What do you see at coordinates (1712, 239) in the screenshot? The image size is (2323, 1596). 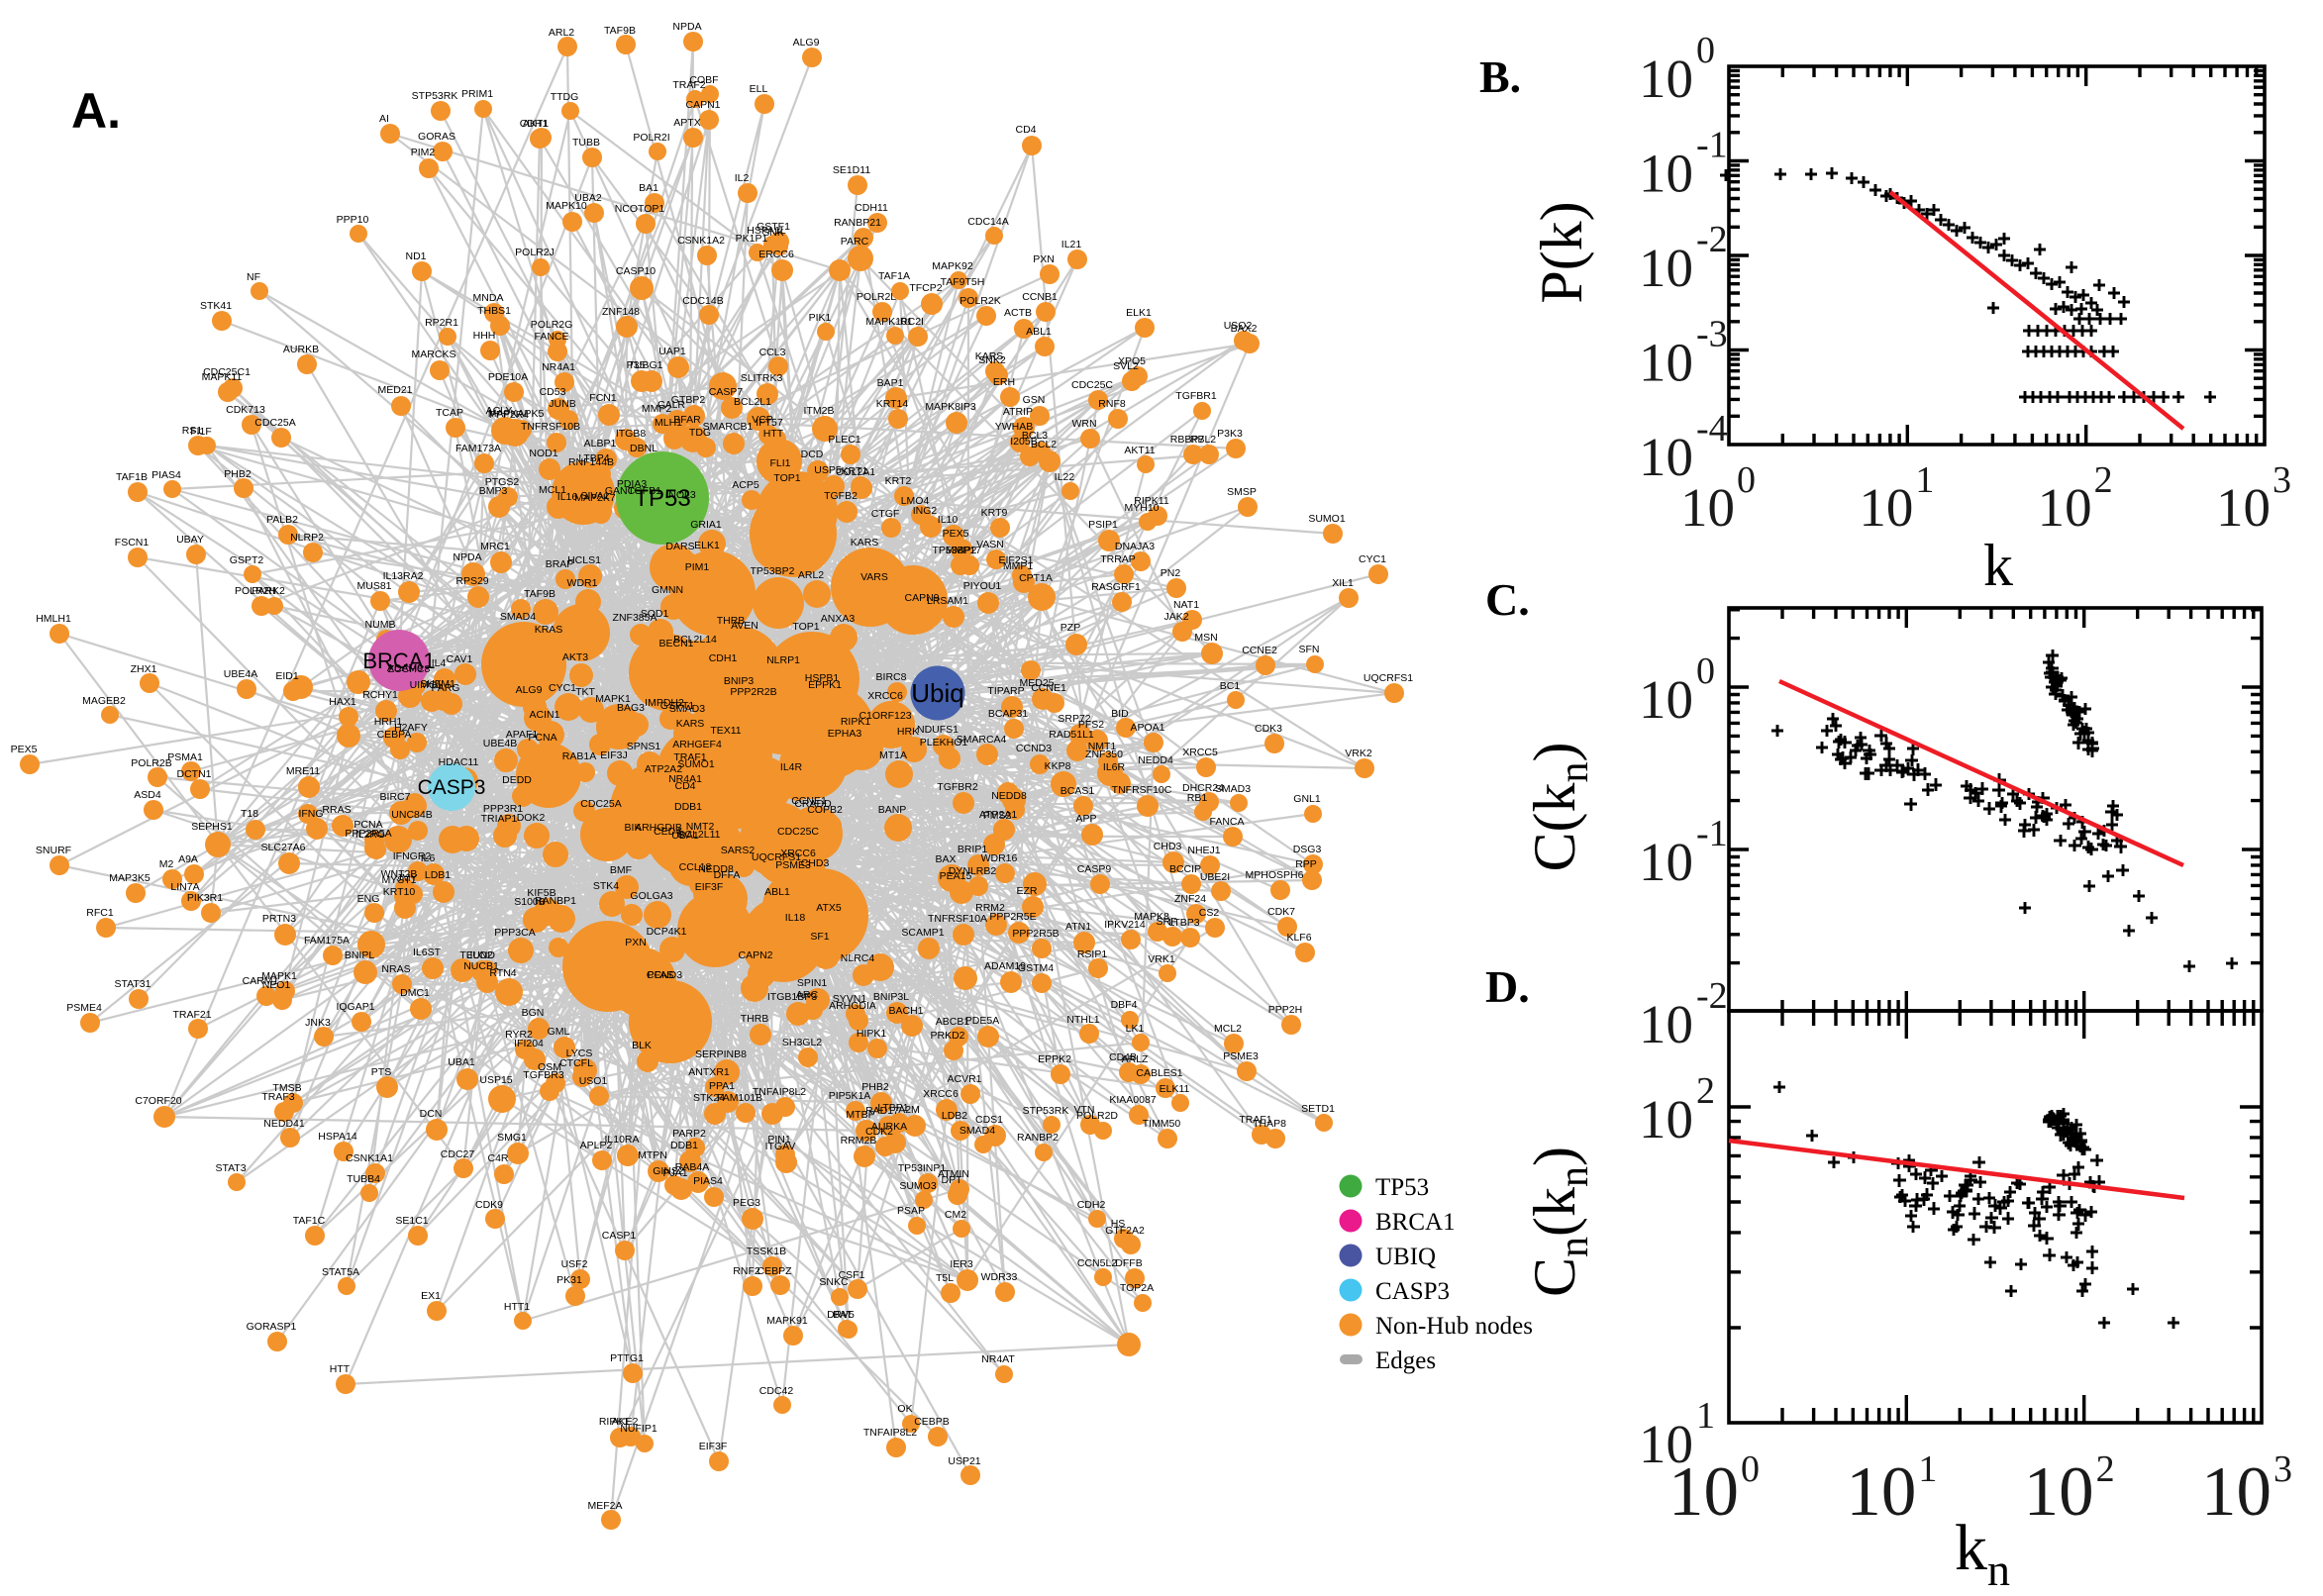 I see `svg-text: -2` at bounding box center [1712, 239].